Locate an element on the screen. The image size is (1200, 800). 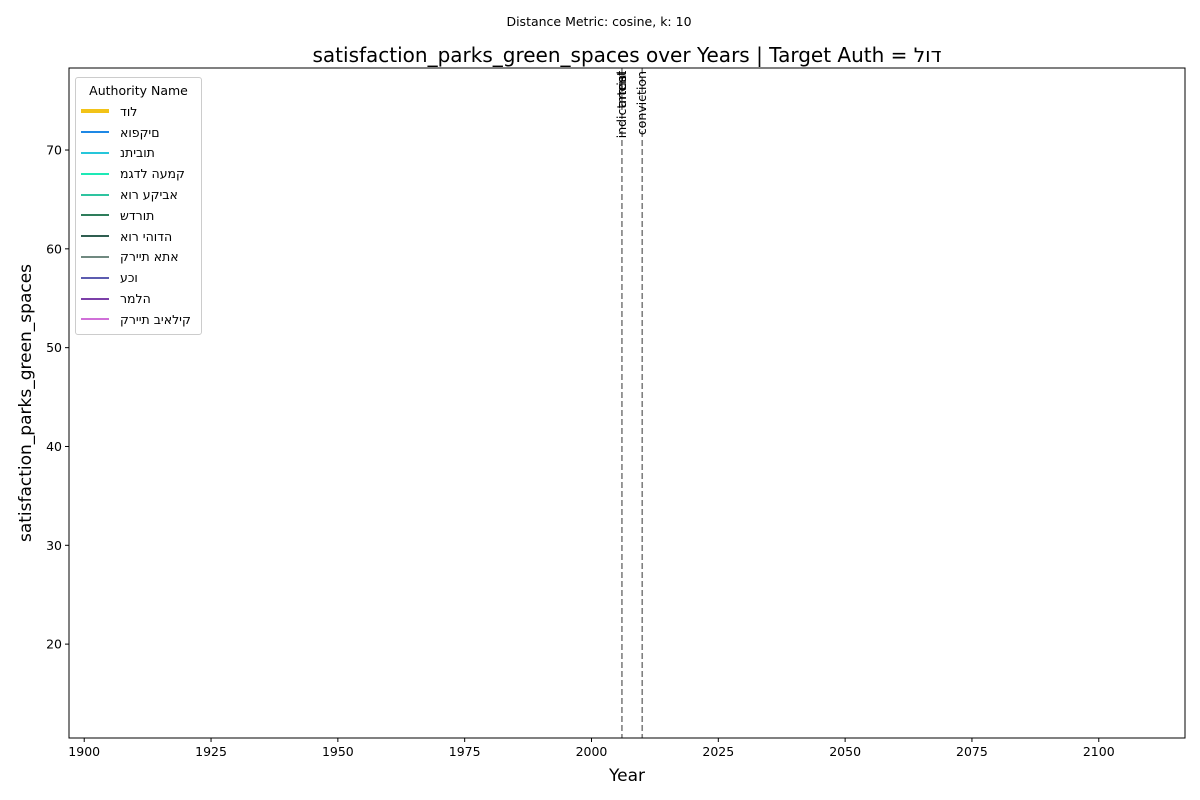
legend-item: עכו is located at coordinates (138, 277).